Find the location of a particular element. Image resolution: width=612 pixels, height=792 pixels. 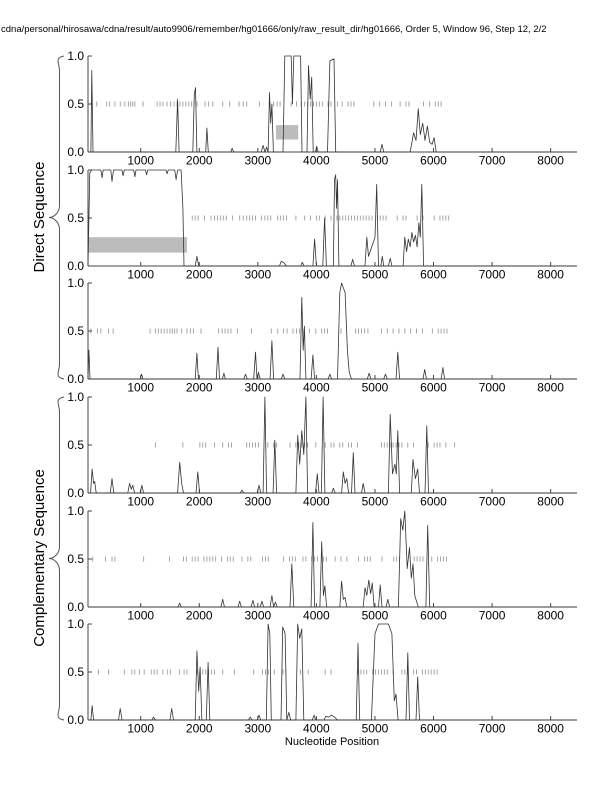

complementary-group-brace is located at coordinates (56, 558).